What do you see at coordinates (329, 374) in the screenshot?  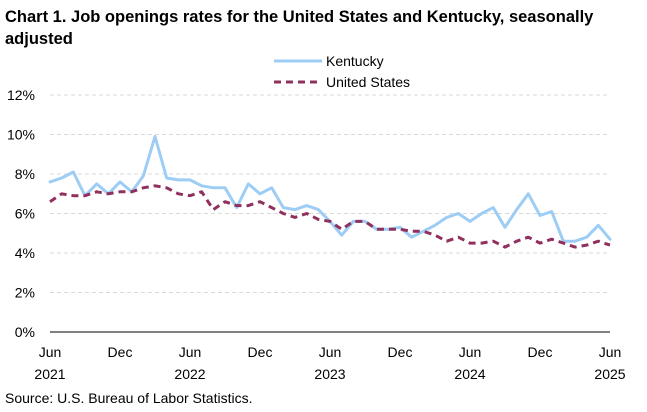 I see `x-tick-year-label: 2023` at bounding box center [329, 374].